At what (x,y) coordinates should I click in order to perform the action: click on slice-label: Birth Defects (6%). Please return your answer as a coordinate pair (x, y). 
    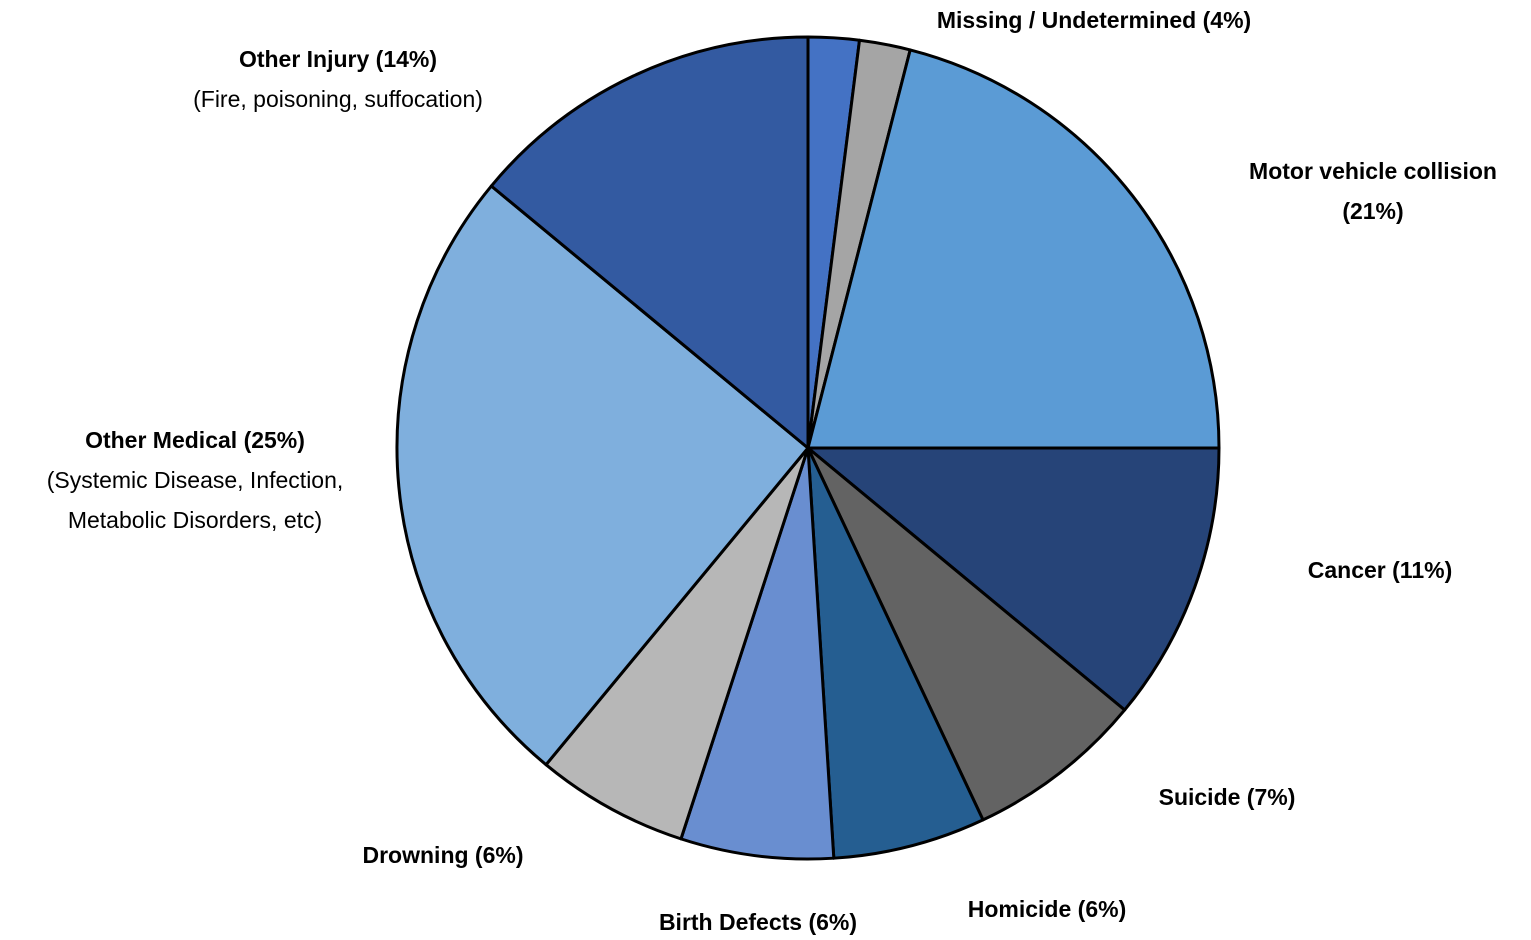
    Looking at the image, I should click on (758, 922).